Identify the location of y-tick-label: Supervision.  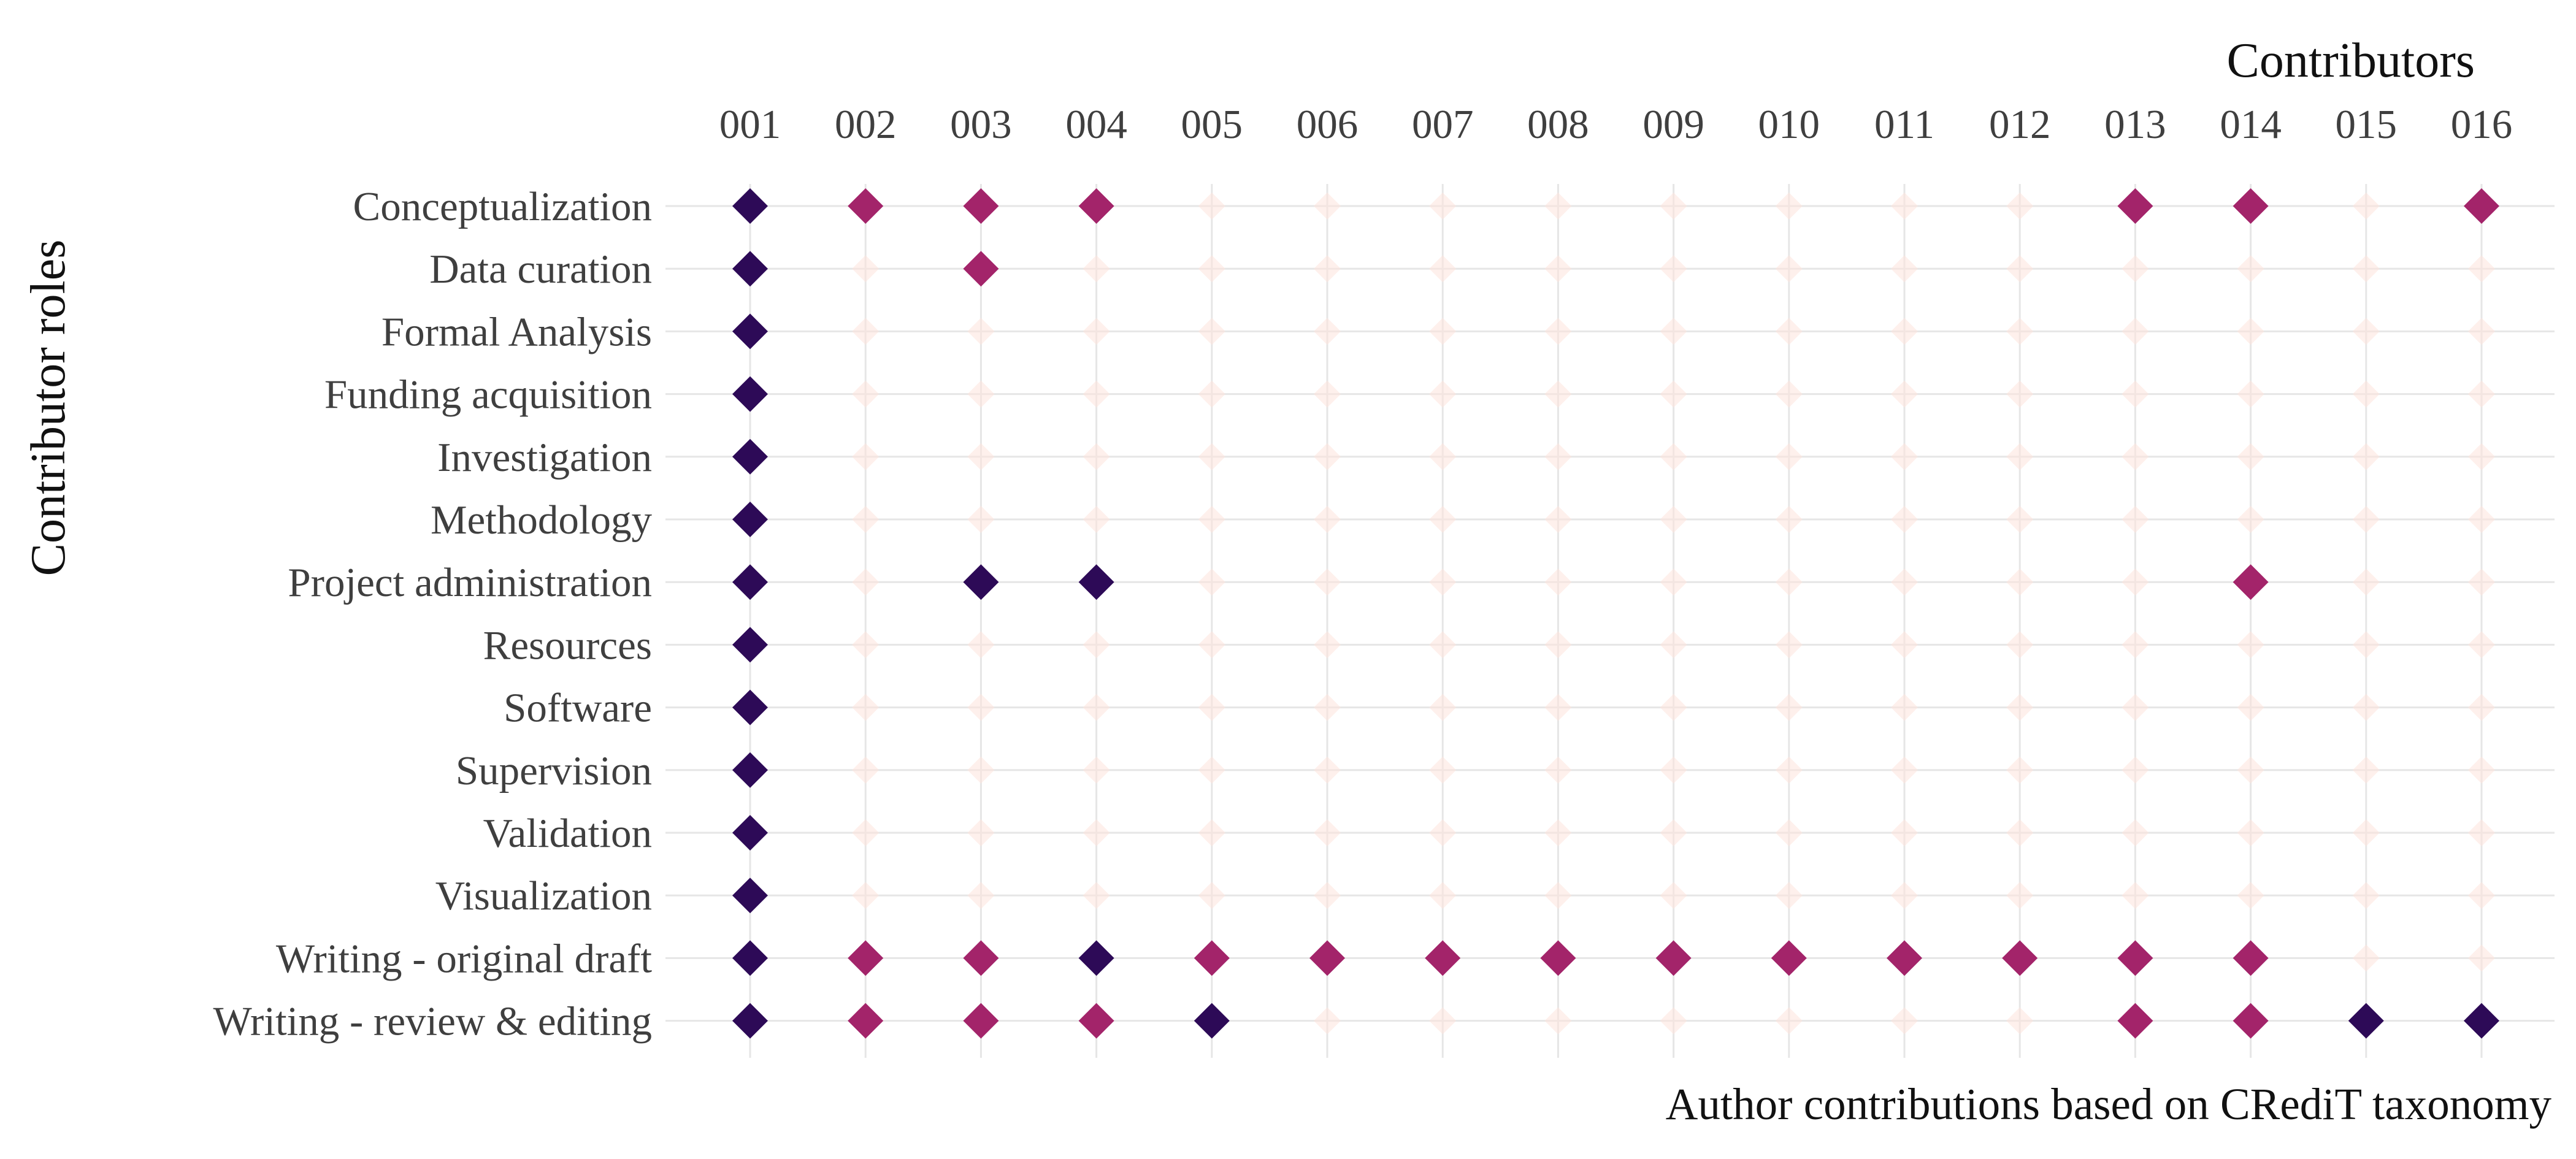
(554, 771).